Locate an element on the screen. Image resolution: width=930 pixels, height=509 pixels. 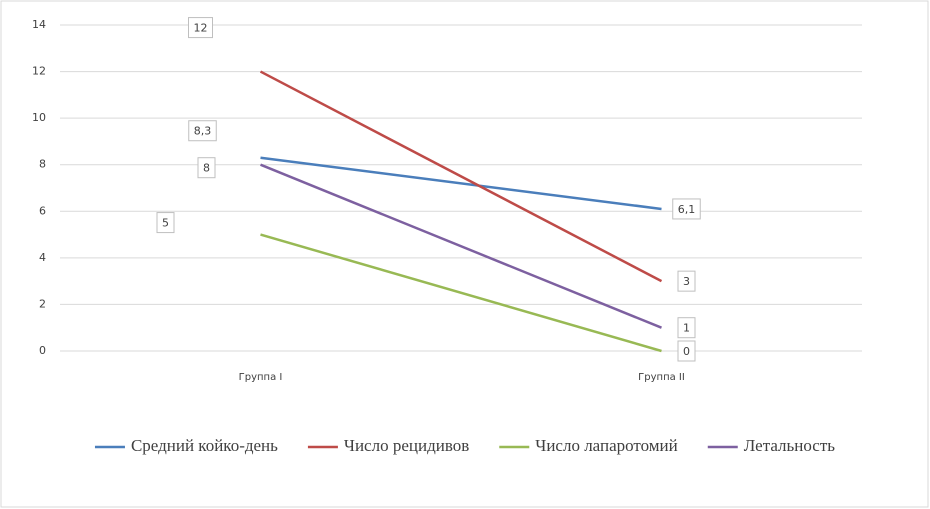
x-tick-label: Группа II is located at coordinates (661, 377).